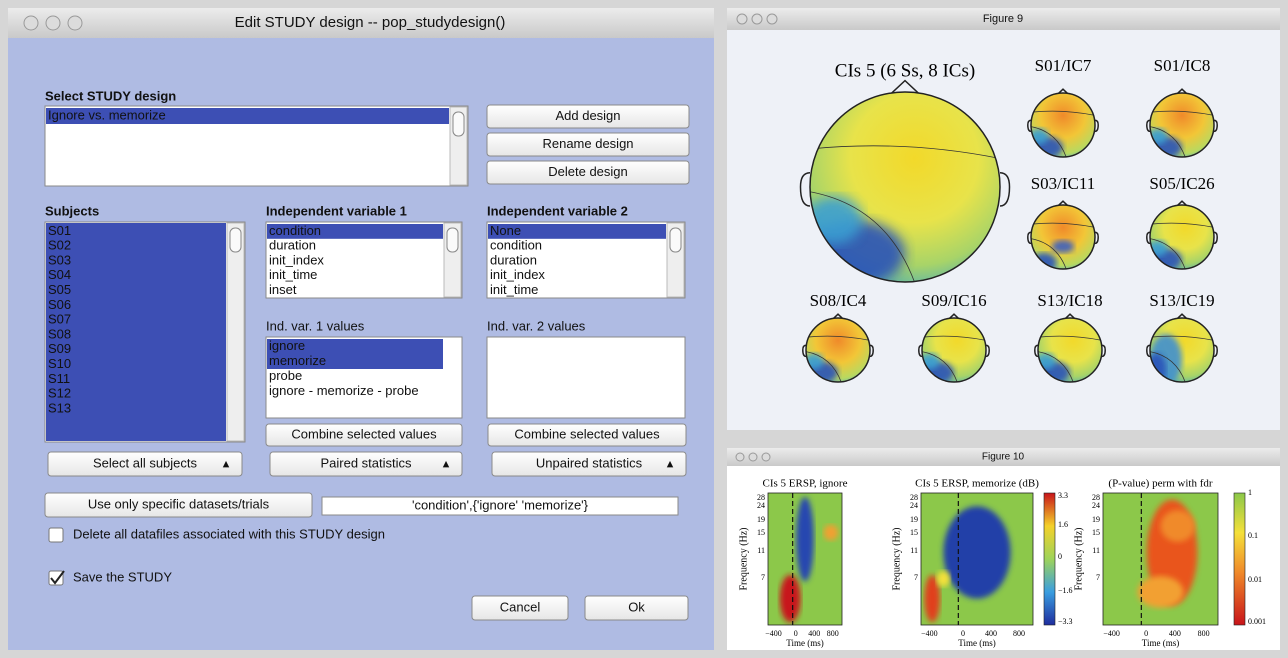 The width and height of the screenshot is (1288, 658). What do you see at coordinates (1003, 457) in the screenshot?
I see `figure-title: Figure 10` at bounding box center [1003, 457].